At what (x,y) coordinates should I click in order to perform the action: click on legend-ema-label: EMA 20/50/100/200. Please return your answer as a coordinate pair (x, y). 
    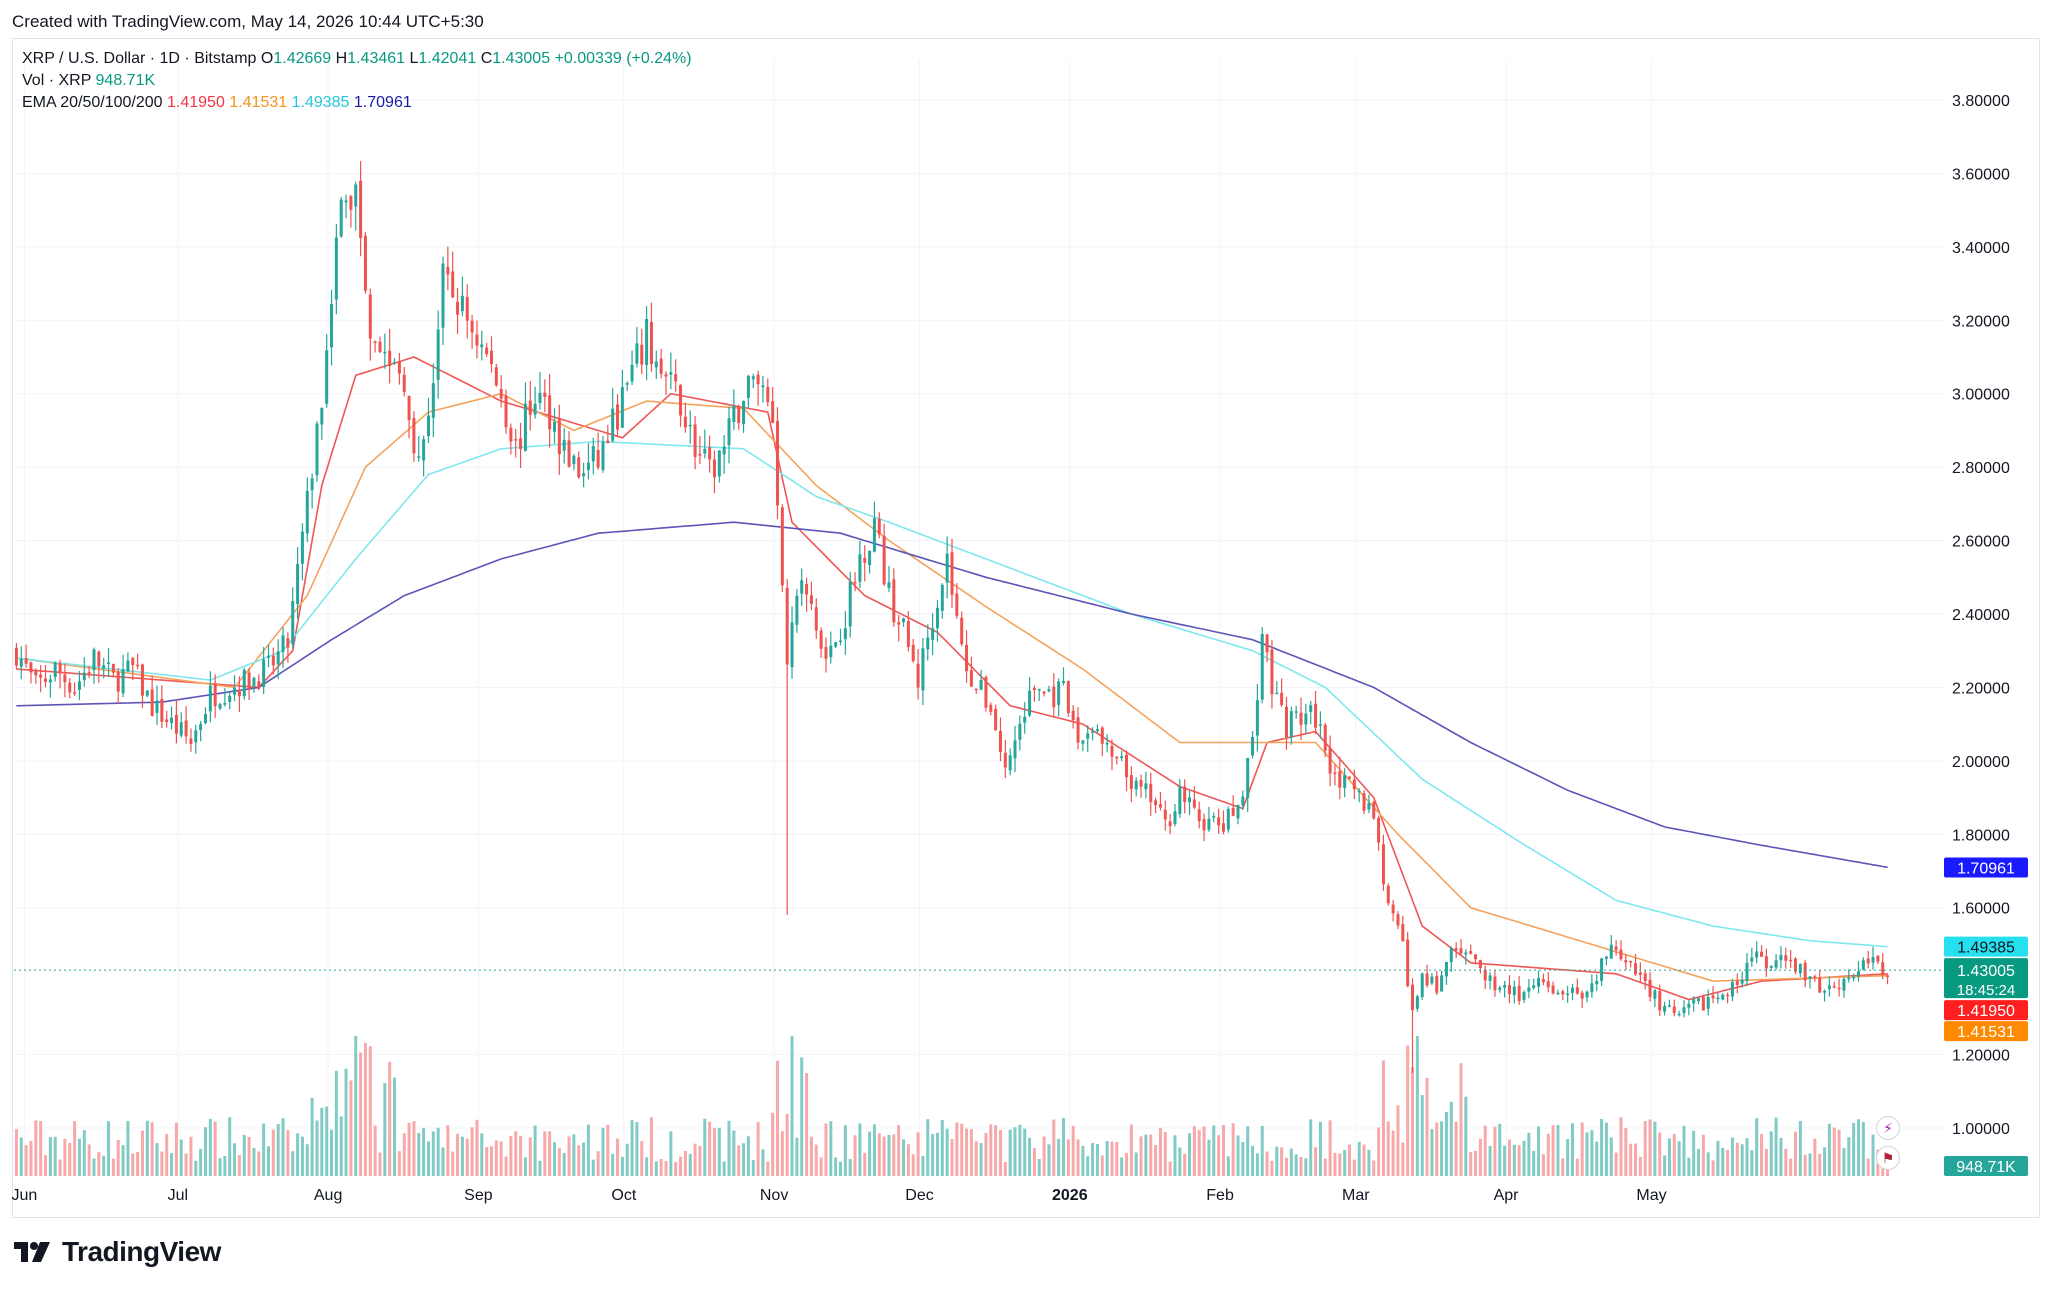
    Looking at the image, I should click on (92, 102).